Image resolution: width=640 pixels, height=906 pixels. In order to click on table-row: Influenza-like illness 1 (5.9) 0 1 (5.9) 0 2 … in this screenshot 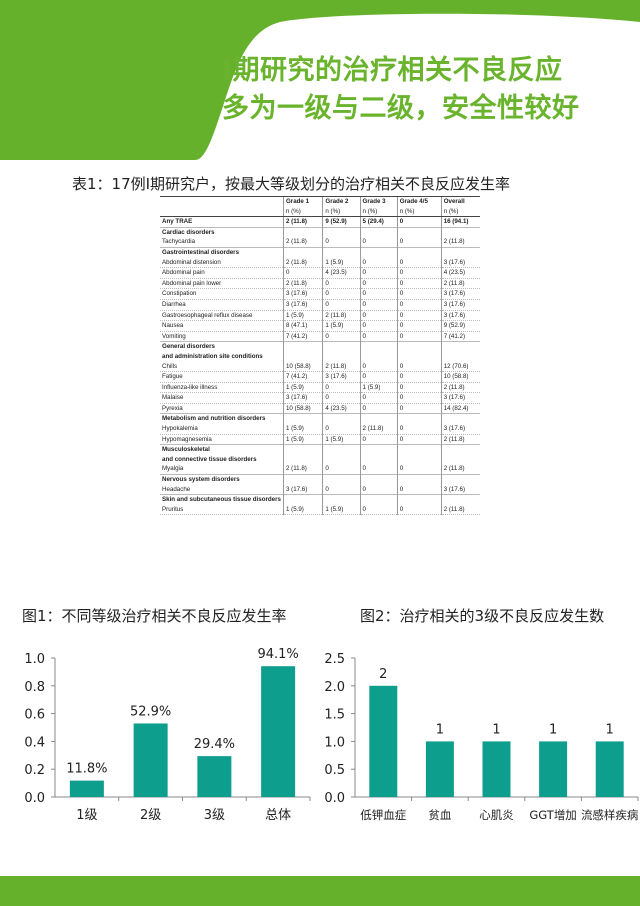, I will do `click(320, 388)`.